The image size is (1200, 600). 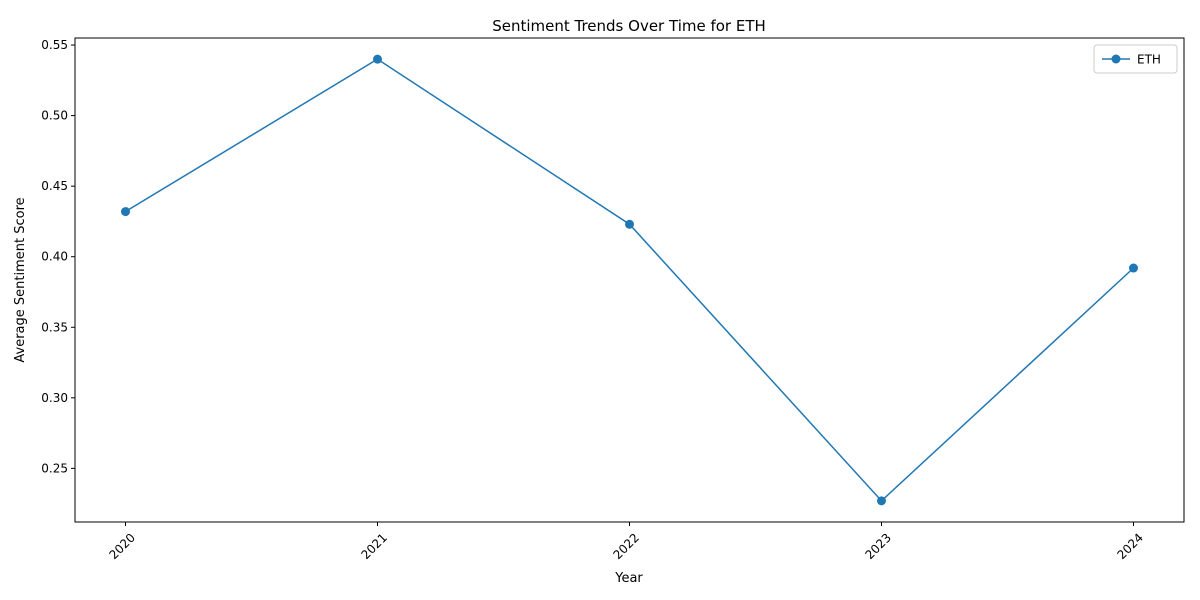 I want to click on x-axis-label: Year, so click(x=628, y=578).